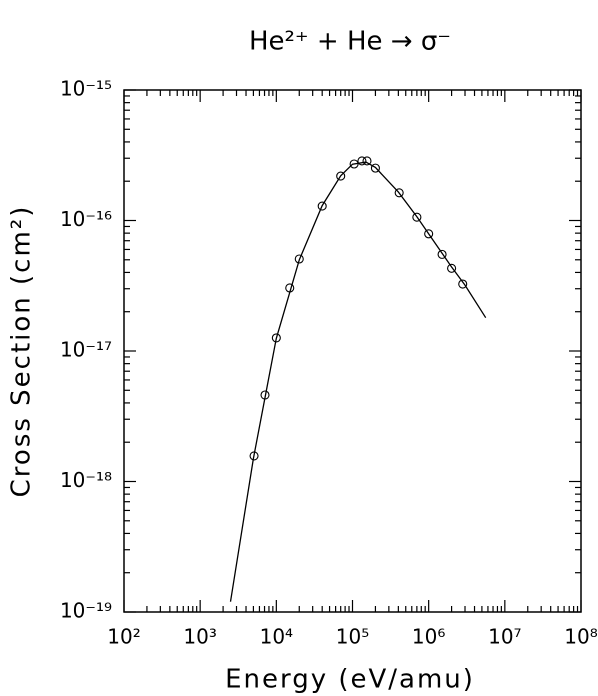  Describe the element at coordinates (276, 637) in the screenshot. I see `x-tick-label: 10⁴` at that location.